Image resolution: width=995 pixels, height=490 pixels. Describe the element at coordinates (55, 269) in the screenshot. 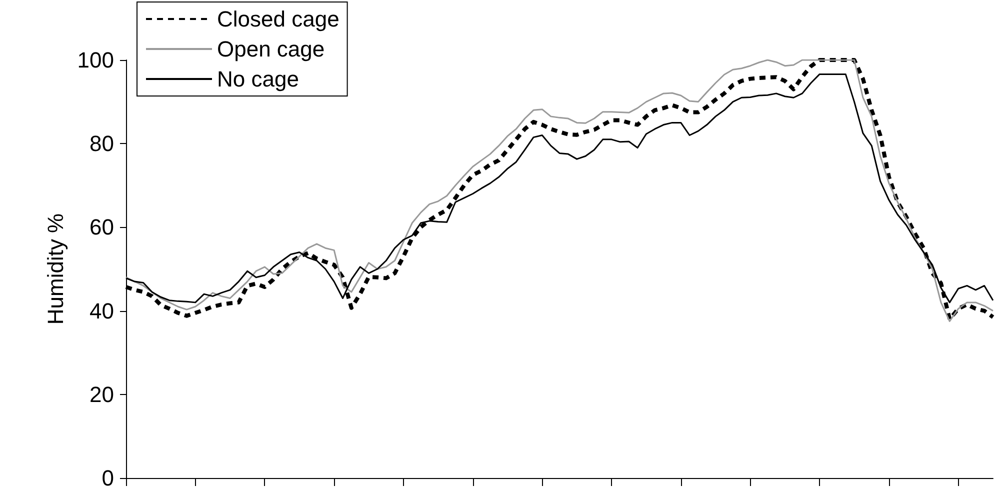

I see `y-axis-title: Humidity %` at that location.